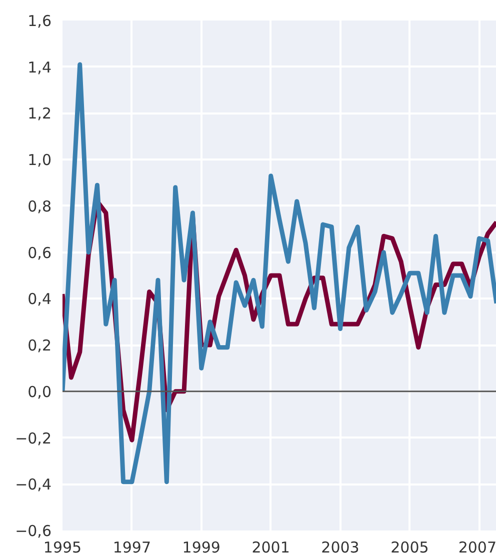 This screenshot has width=496, height=555. I want to click on y-tick-label: 0,8, so click(40, 206).